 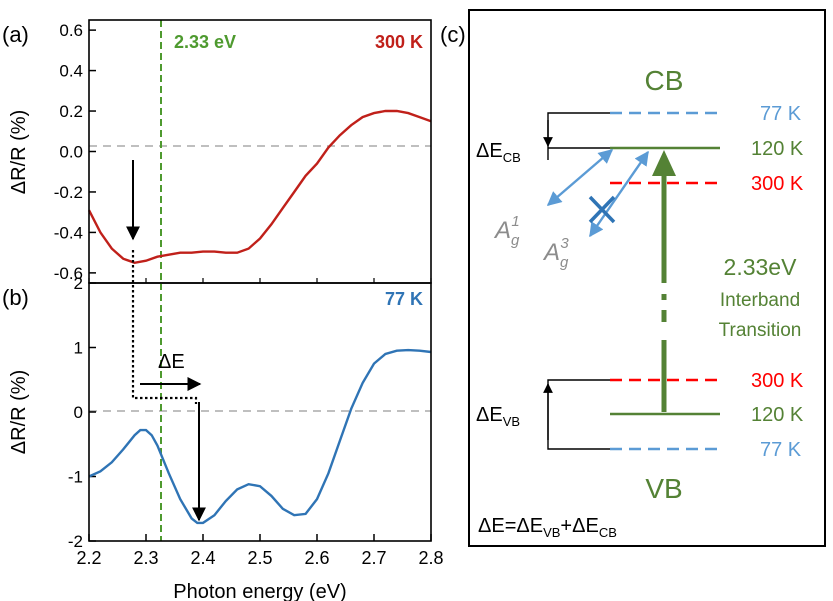 What do you see at coordinates (664, 163) in the screenshot?
I see `transition-arrow-head` at bounding box center [664, 163].